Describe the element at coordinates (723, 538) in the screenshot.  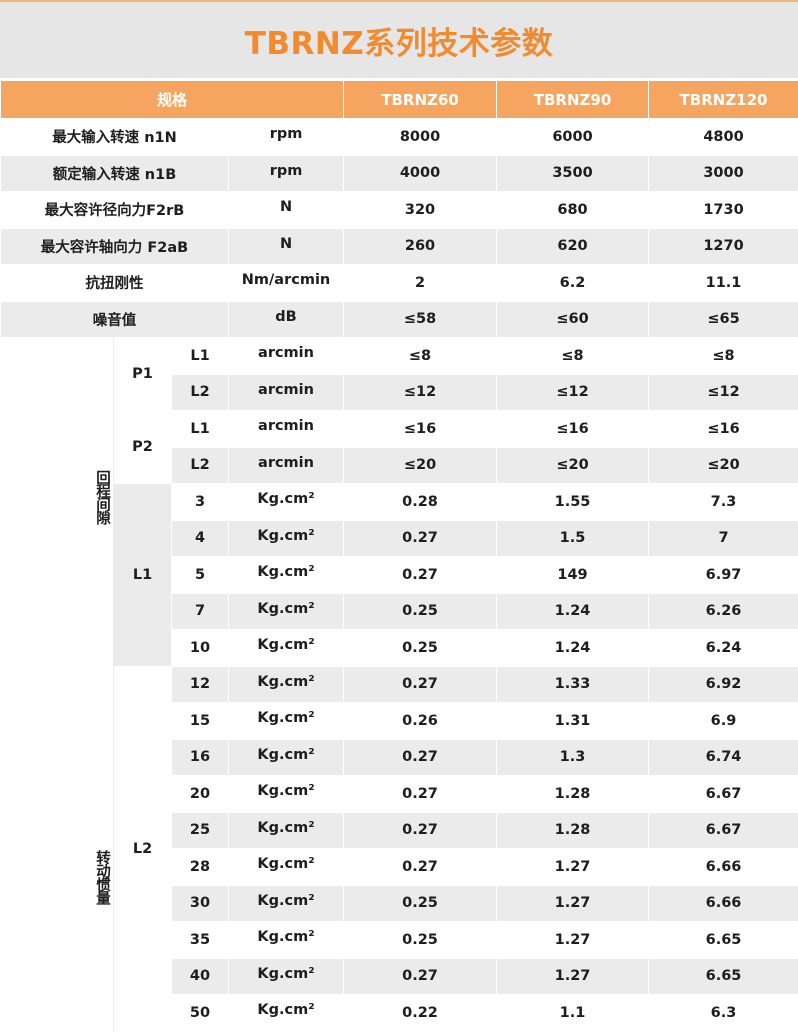
I see `param-value: 7` at that location.